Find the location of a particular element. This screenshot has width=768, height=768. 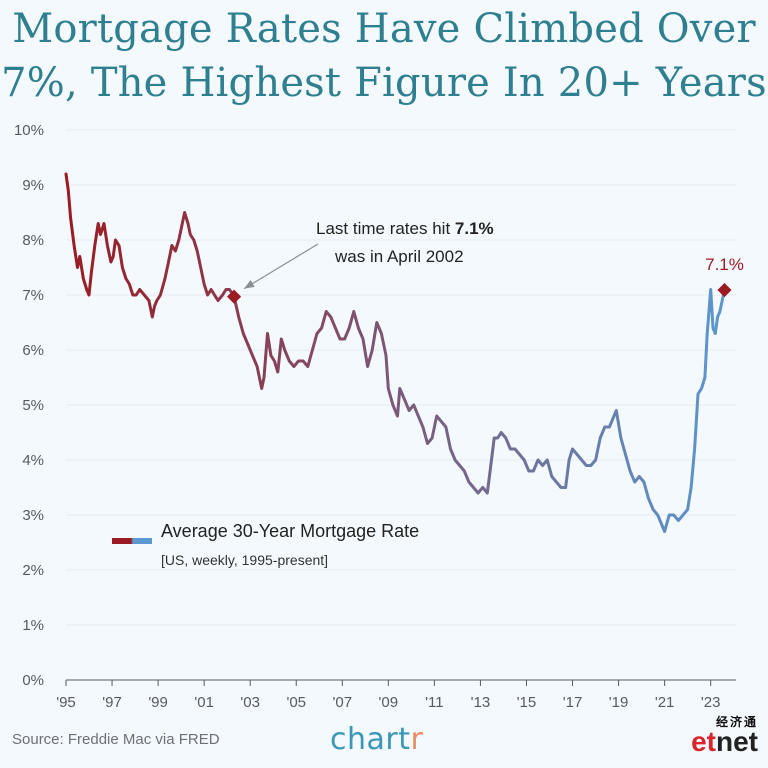

source-note: Source: Freddie Mac via FRED is located at coordinates (116, 739).